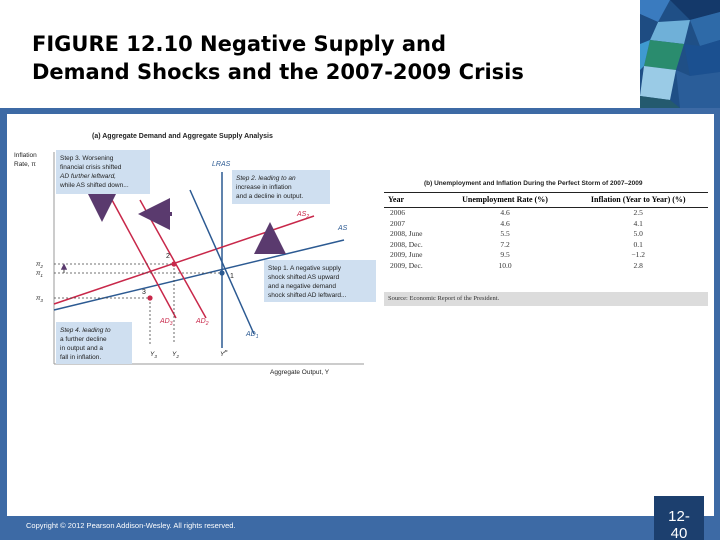  What do you see at coordinates (406, 255) in the screenshot?
I see `cell-year: 2009, June` at bounding box center [406, 255].